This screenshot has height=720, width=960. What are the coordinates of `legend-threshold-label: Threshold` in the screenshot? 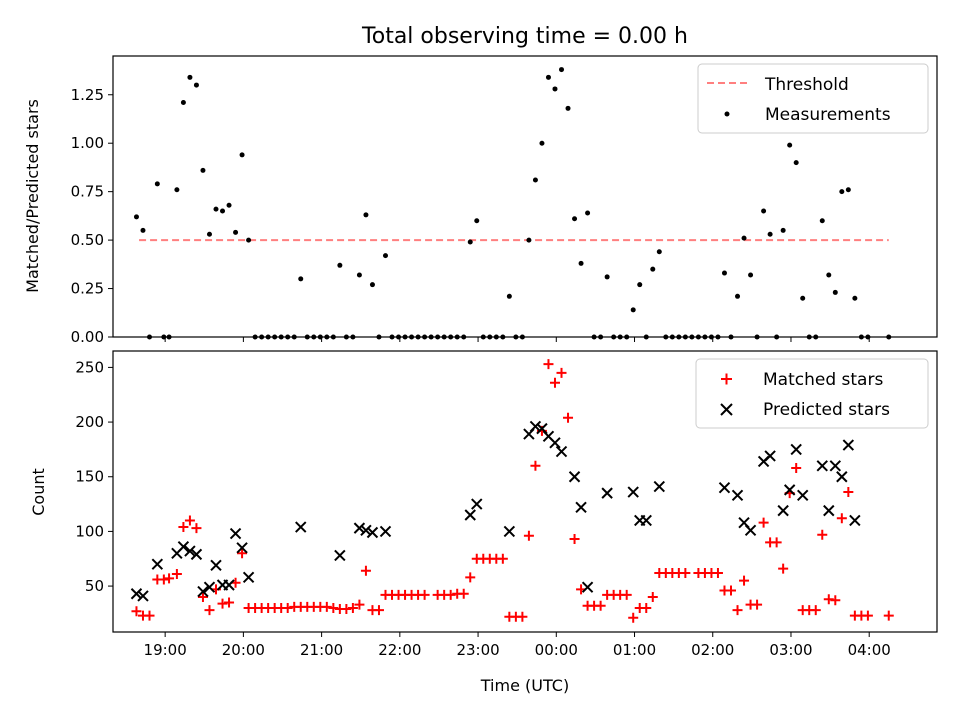 It's located at (806, 85).